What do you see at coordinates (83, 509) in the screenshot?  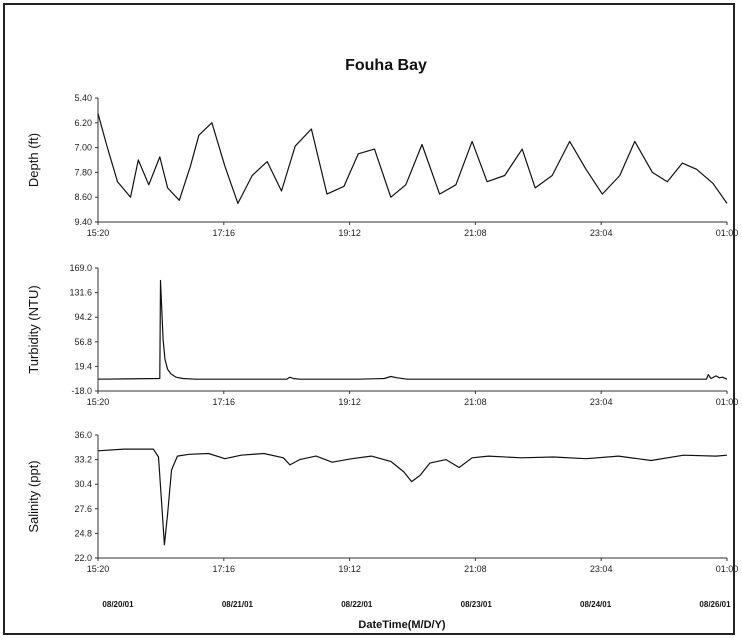 I see `y-tick-label: 27.6` at bounding box center [83, 509].